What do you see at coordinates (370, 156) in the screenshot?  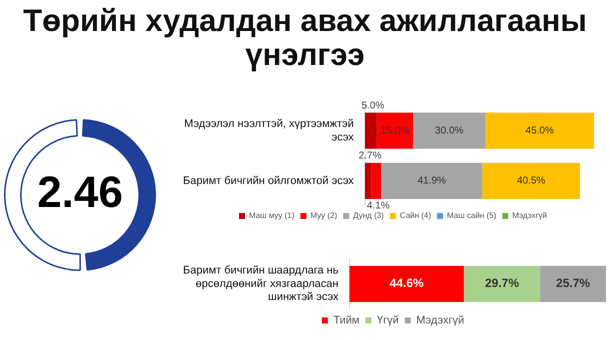 I see `data-label: 2.7%` at bounding box center [370, 156].